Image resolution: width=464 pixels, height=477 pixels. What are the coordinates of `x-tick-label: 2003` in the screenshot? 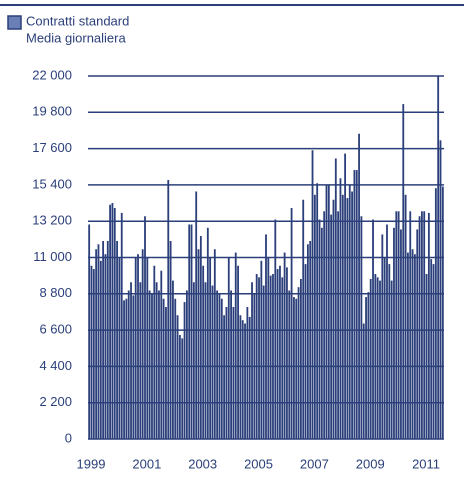 It's located at (202, 463).